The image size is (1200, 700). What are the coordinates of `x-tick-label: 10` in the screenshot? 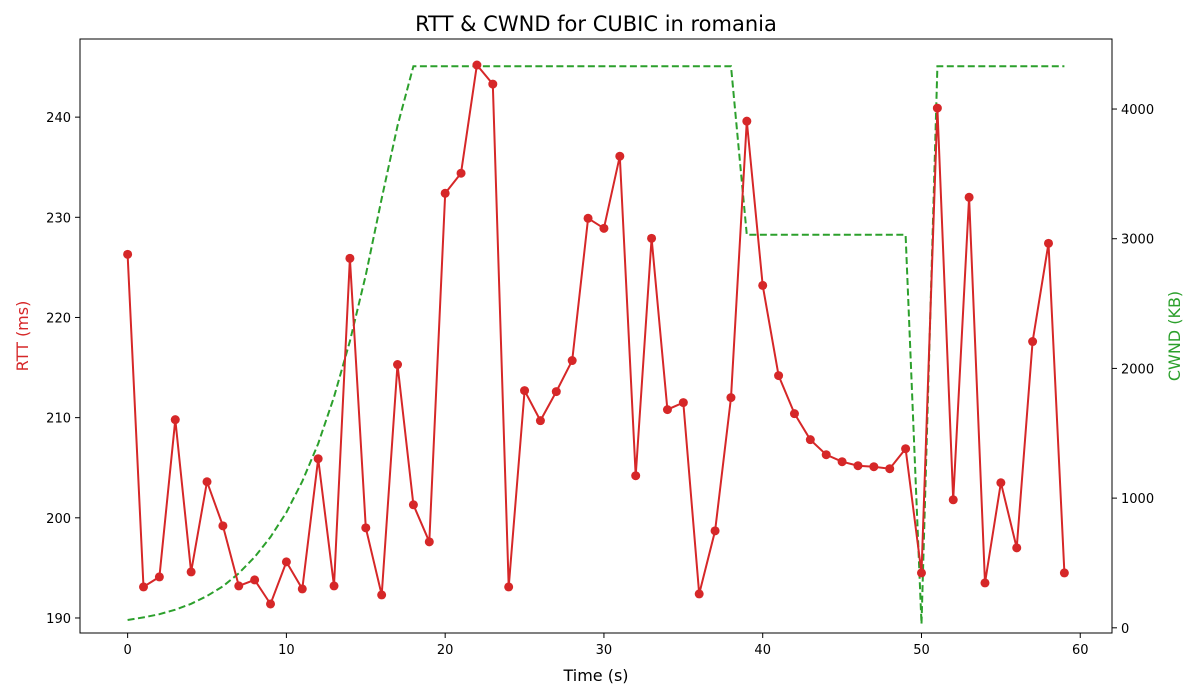 It's located at (286, 650).